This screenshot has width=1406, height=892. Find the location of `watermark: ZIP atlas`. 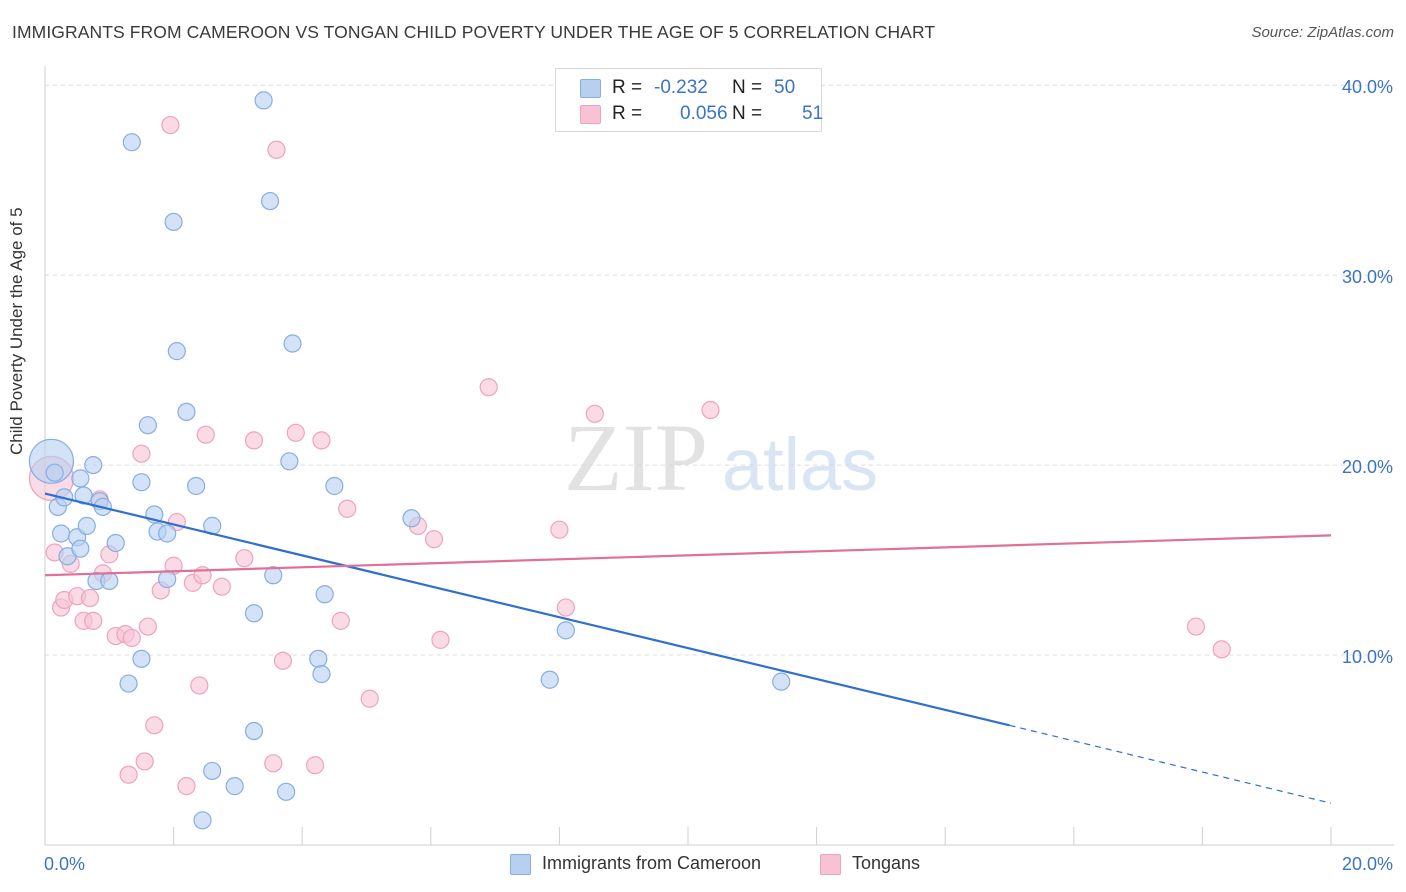

watermark: ZIP atlas is located at coordinates (721, 457).